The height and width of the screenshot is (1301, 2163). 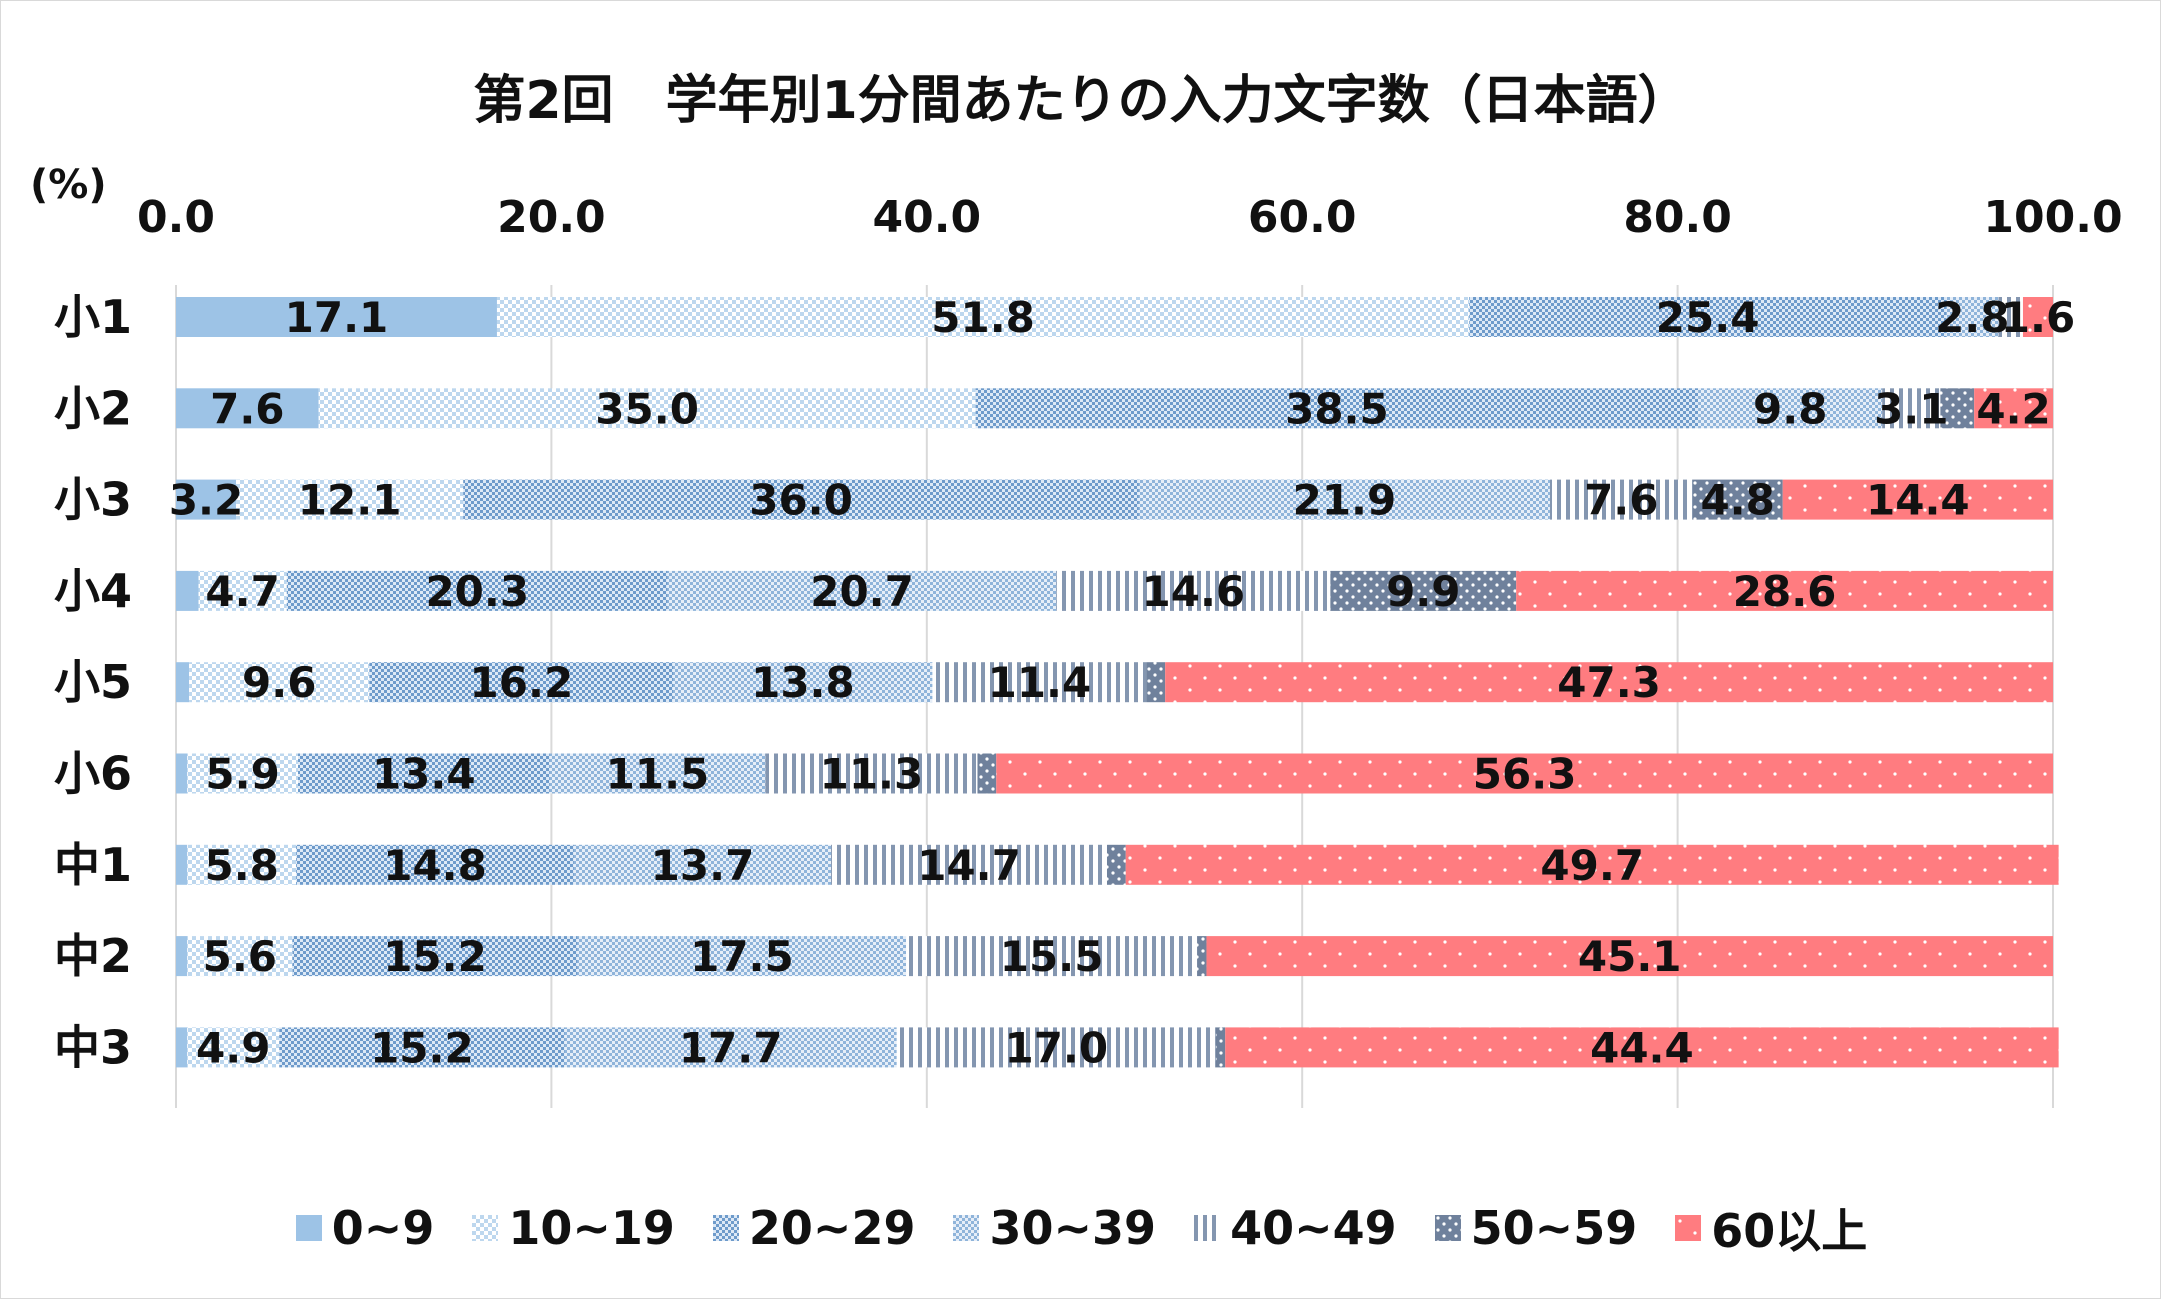 I want to click on data-label: 4.2, so click(x=2013, y=408).